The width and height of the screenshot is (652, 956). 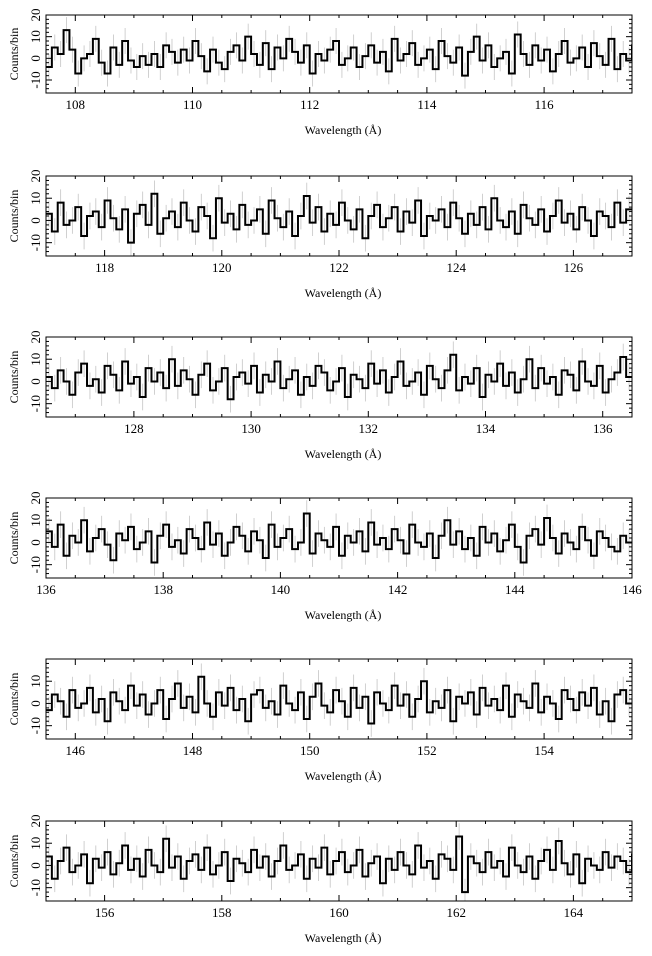 What do you see at coordinates (192, 104) in the screenshot?
I see `x-tick-label: 110` at bounding box center [192, 104].